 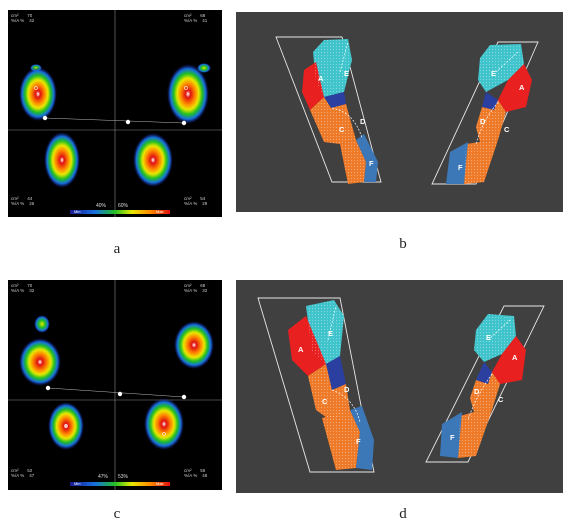 I want to click on stats-bottom-left: cm² 52 %/A % 47, so click(x=23, y=473).